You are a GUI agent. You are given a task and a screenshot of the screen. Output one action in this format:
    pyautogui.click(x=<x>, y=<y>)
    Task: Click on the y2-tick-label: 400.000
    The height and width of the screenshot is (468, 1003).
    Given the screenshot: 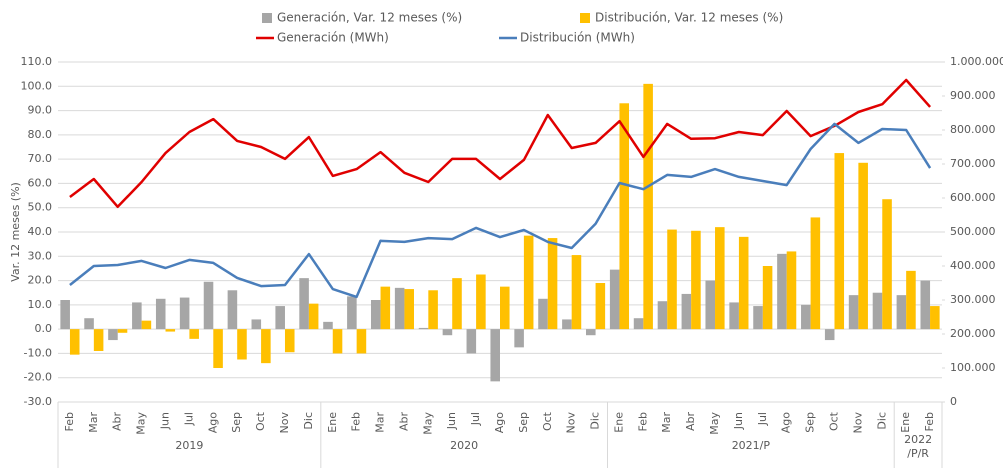 What is the action you would take?
    pyautogui.click(x=973, y=265)
    